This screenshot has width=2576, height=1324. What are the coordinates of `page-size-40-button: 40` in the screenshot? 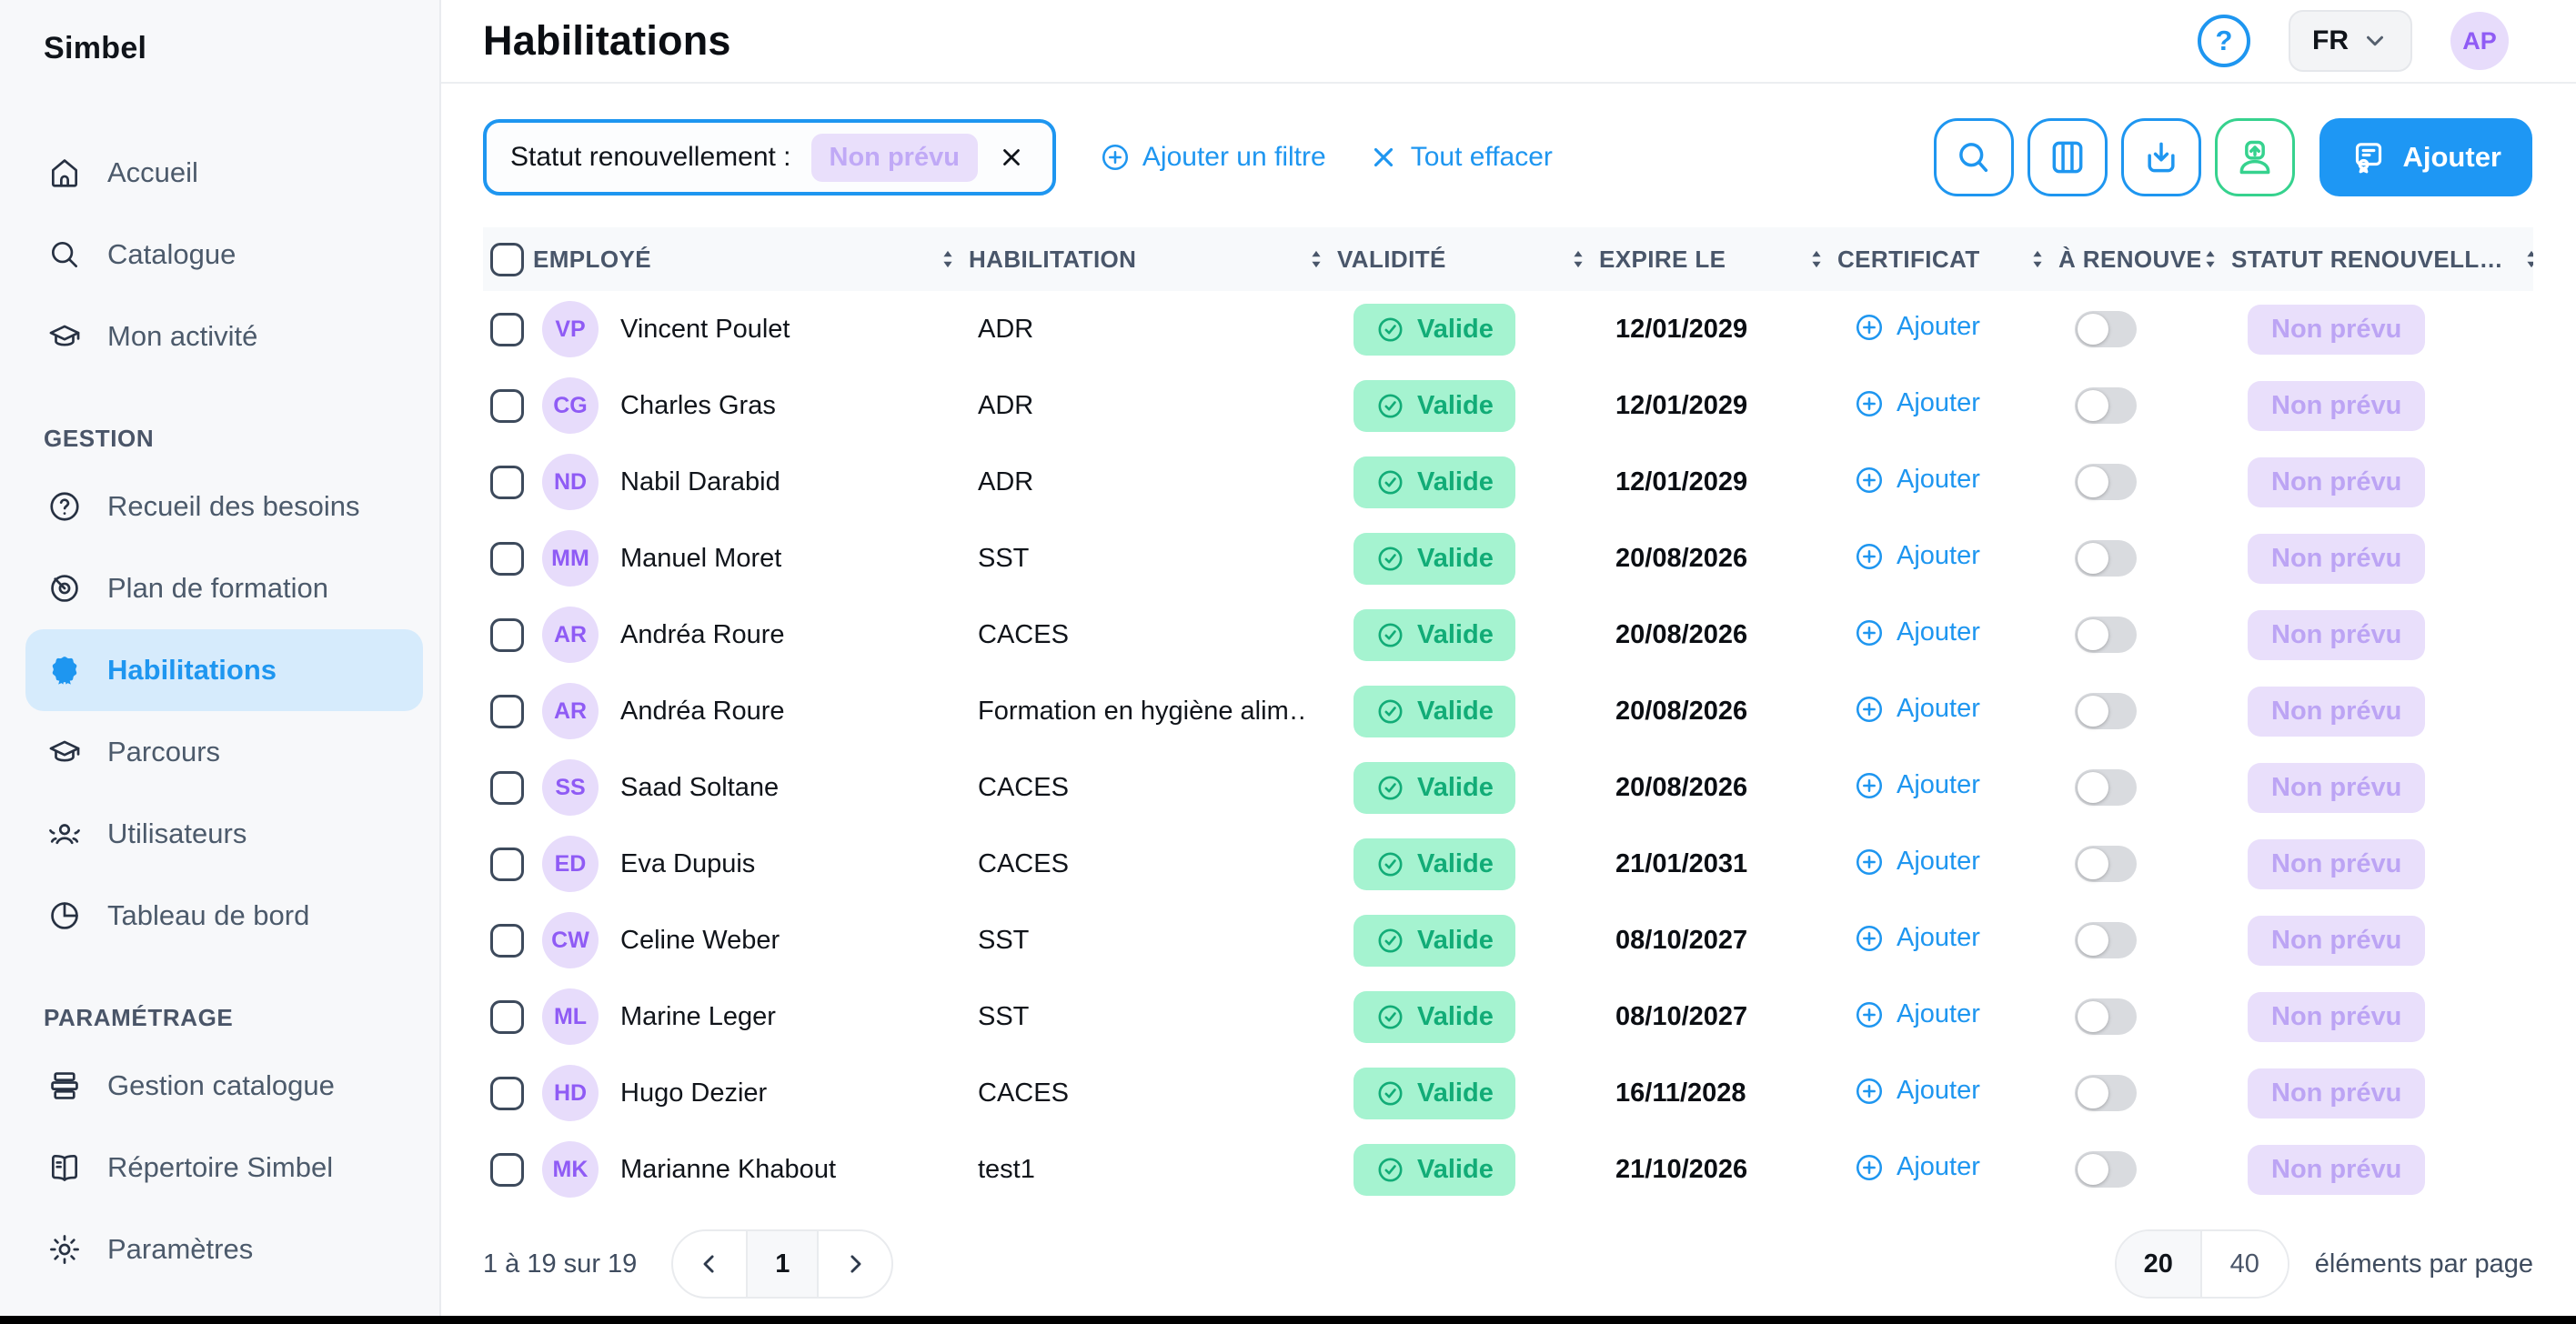 It's located at (2244, 1264).